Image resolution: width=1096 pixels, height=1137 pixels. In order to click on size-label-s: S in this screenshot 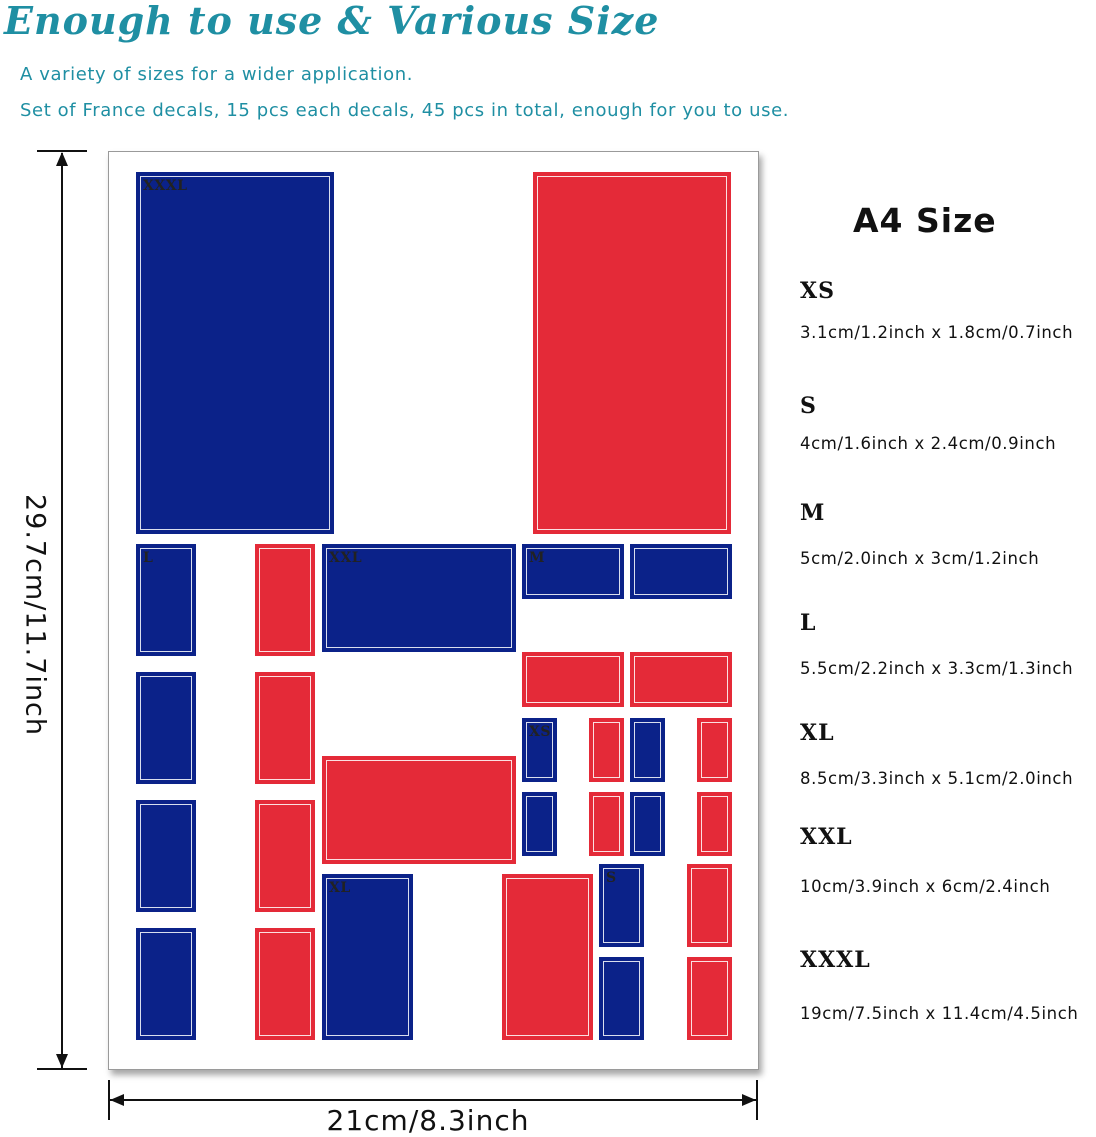, I will do `click(611, 878)`.